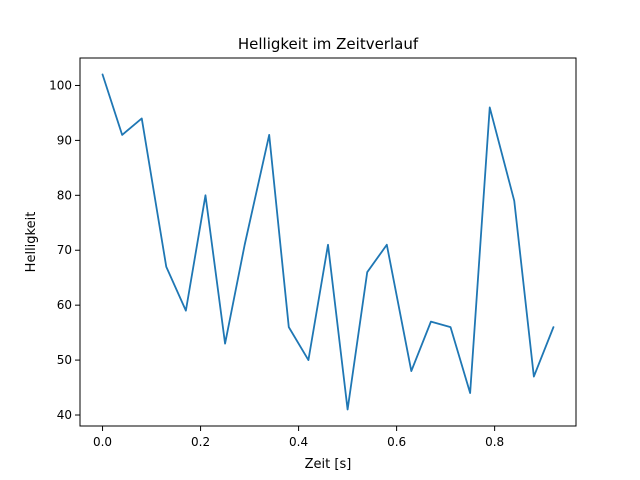  I want to click on y-tick-label: 80, so click(64, 195).